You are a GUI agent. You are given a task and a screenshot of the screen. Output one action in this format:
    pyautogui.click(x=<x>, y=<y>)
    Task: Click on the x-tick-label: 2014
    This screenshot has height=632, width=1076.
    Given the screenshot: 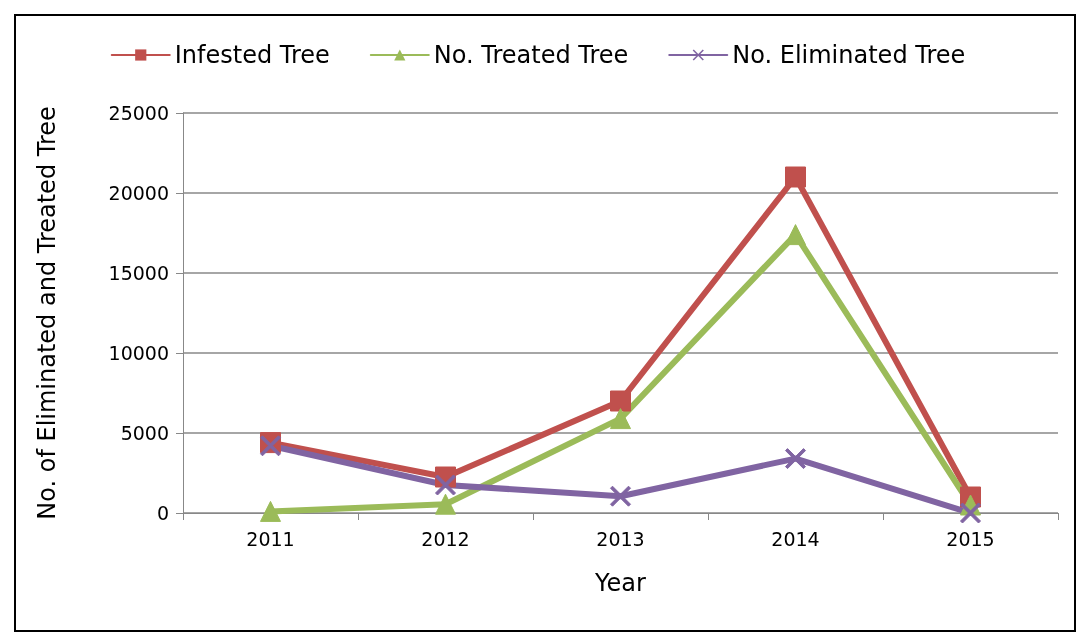 What is the action you would take?
    pyautogui.click(x=795, y=538)
    